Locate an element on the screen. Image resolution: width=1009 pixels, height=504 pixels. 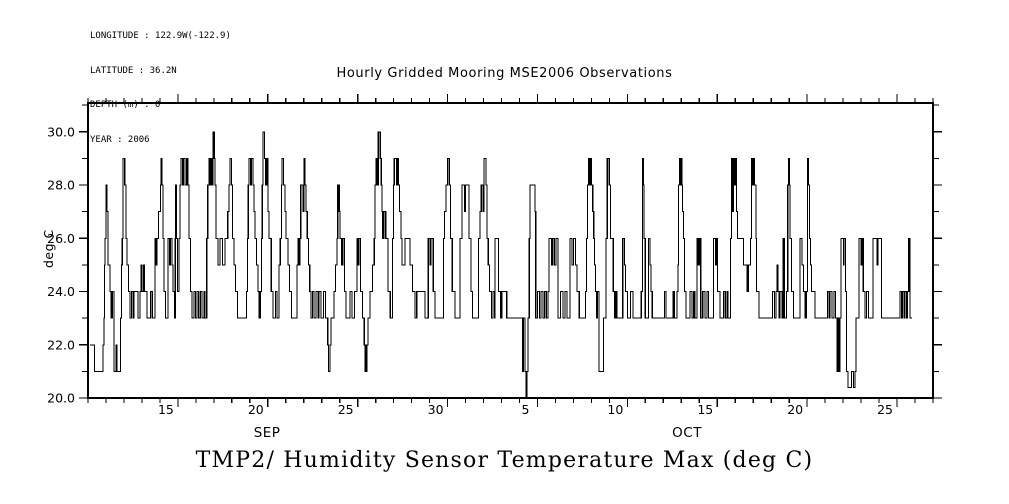
x-tick-label: 5 is located at coordinates (526, 409).